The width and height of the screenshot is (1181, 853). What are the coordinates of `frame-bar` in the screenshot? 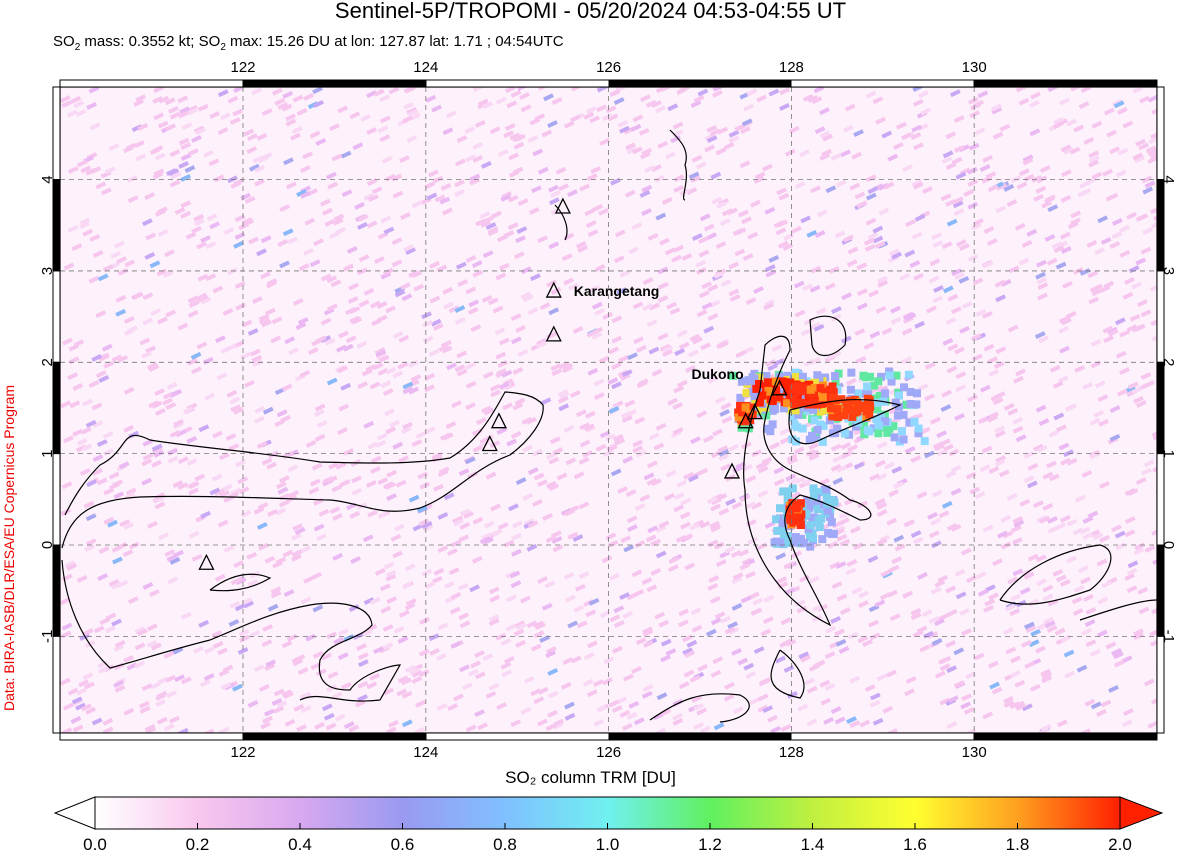 It's located at (882, 736).